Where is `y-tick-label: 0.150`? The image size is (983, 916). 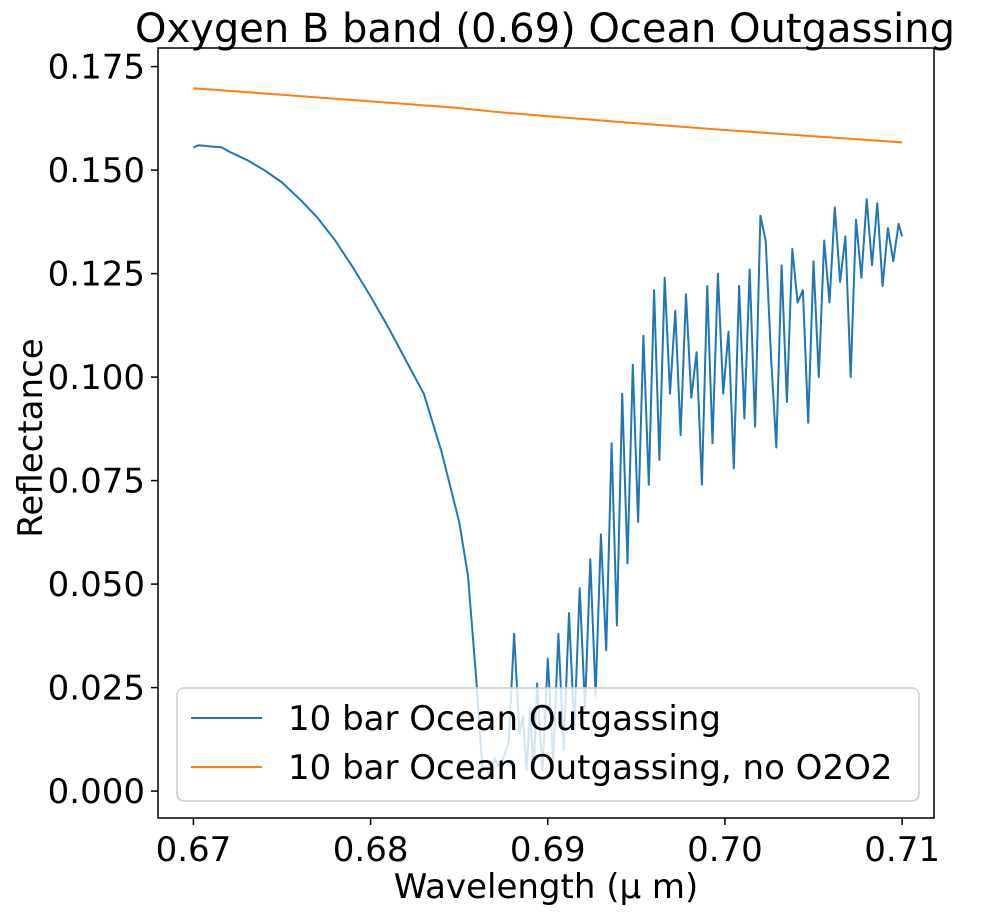 y-tick-label: 0.150 is located at coordinates (96, 171).